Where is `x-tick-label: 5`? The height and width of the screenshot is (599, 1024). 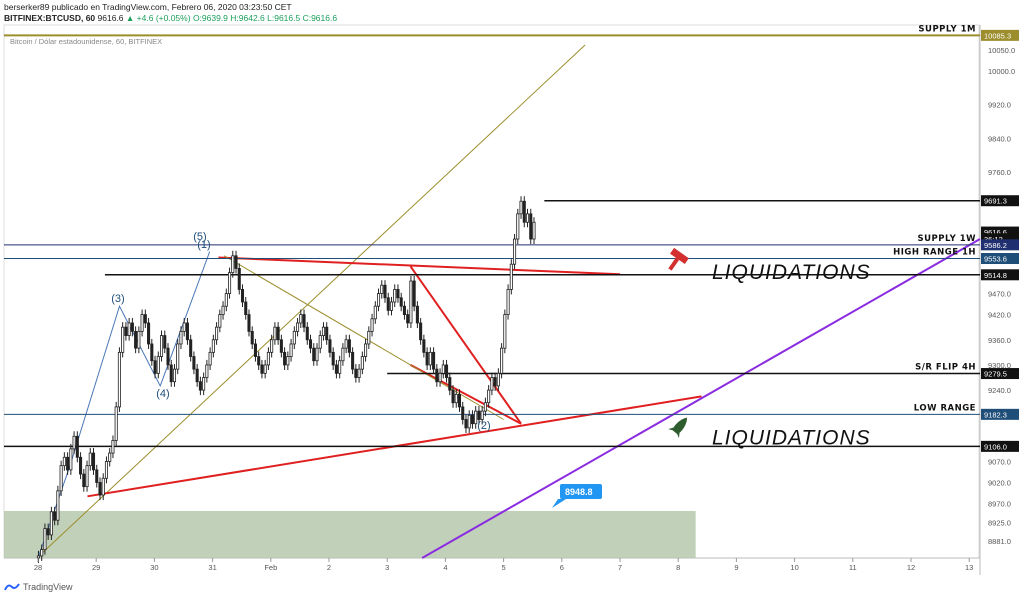 x-tick-label: 5 is located at coordinates (504, 567).